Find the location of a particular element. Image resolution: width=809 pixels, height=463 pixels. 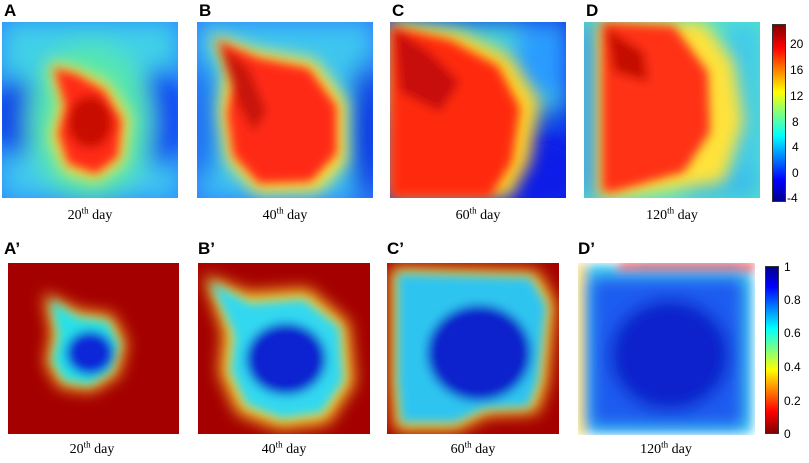

colorbar-top is located at coordinates (779, 113).